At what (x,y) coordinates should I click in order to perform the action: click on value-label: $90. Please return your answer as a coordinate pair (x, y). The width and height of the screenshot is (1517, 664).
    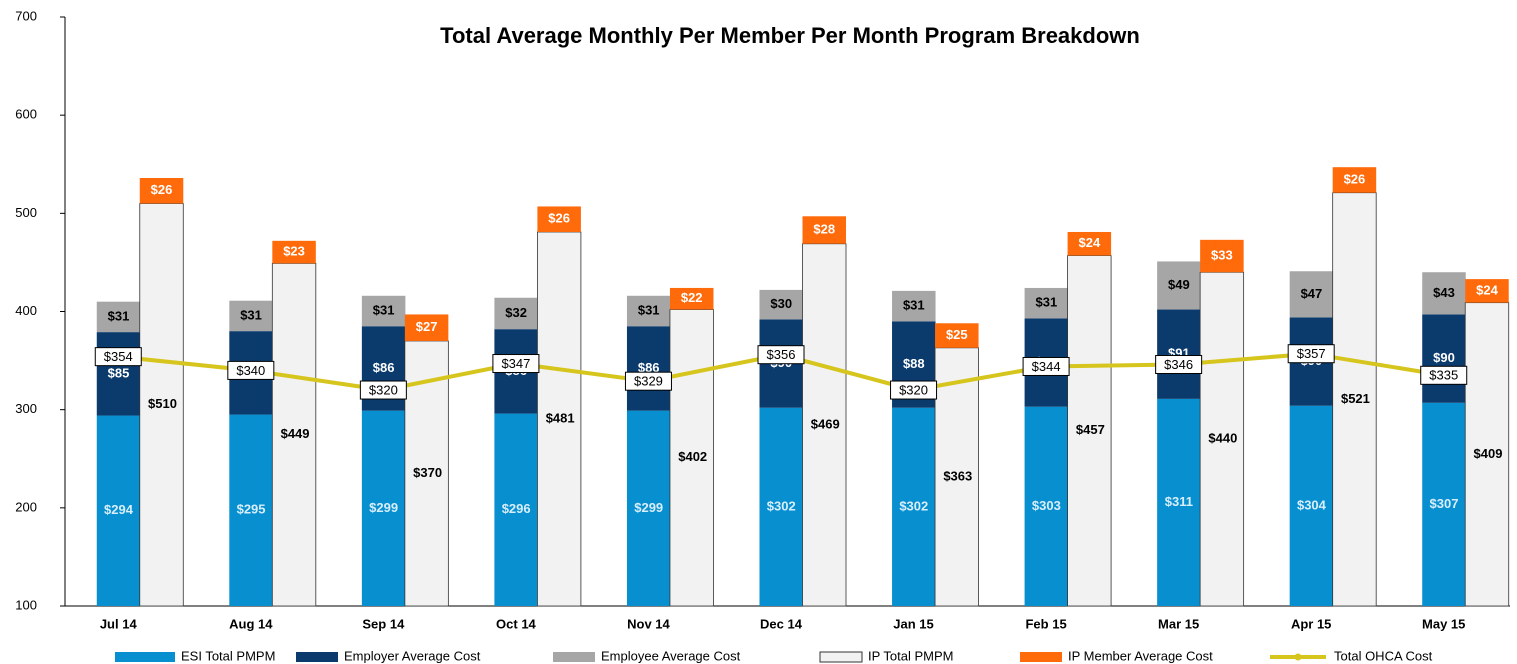
    Looking at the image, I should click on (1444, 357).